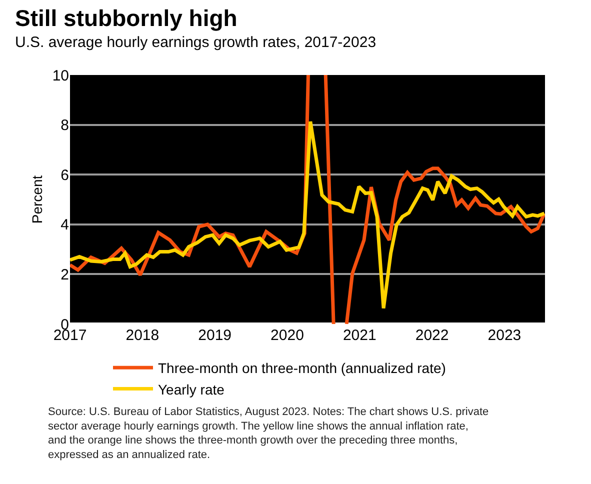 Image resolution: width=591 pixels, height=484 pixels. Describe the element at coordinates (302, 368) in the screenshot. I see `legend-label: Three-month on three-month (annualized rate)` at that location.